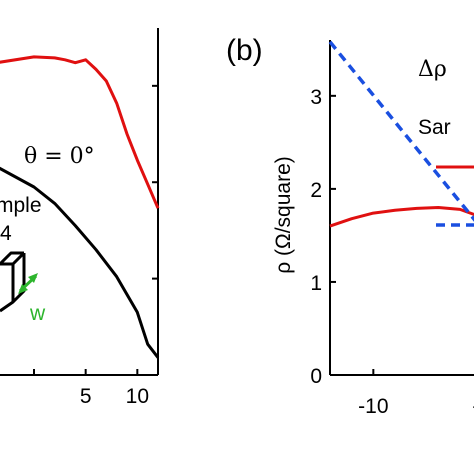  Describe the element at coordinates (446, 142) in the screenshot. I see `legend: Δρ Sar` at that location.